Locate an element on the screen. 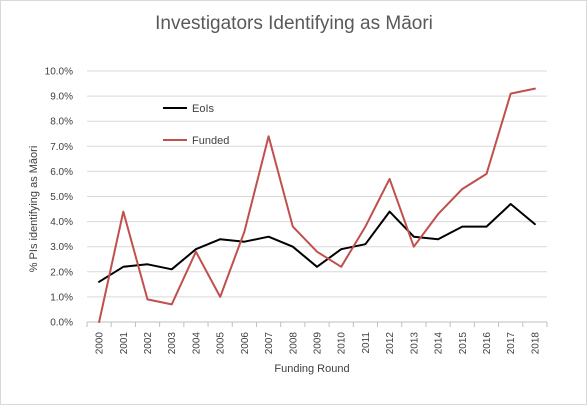  legend-label: EoIs is located at coordinates (203, 109).